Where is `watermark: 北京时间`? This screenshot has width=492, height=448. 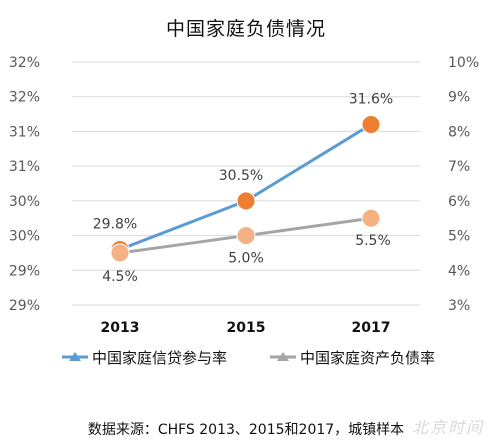 watermark: 北京时间 is located at coordinates (447, 427).